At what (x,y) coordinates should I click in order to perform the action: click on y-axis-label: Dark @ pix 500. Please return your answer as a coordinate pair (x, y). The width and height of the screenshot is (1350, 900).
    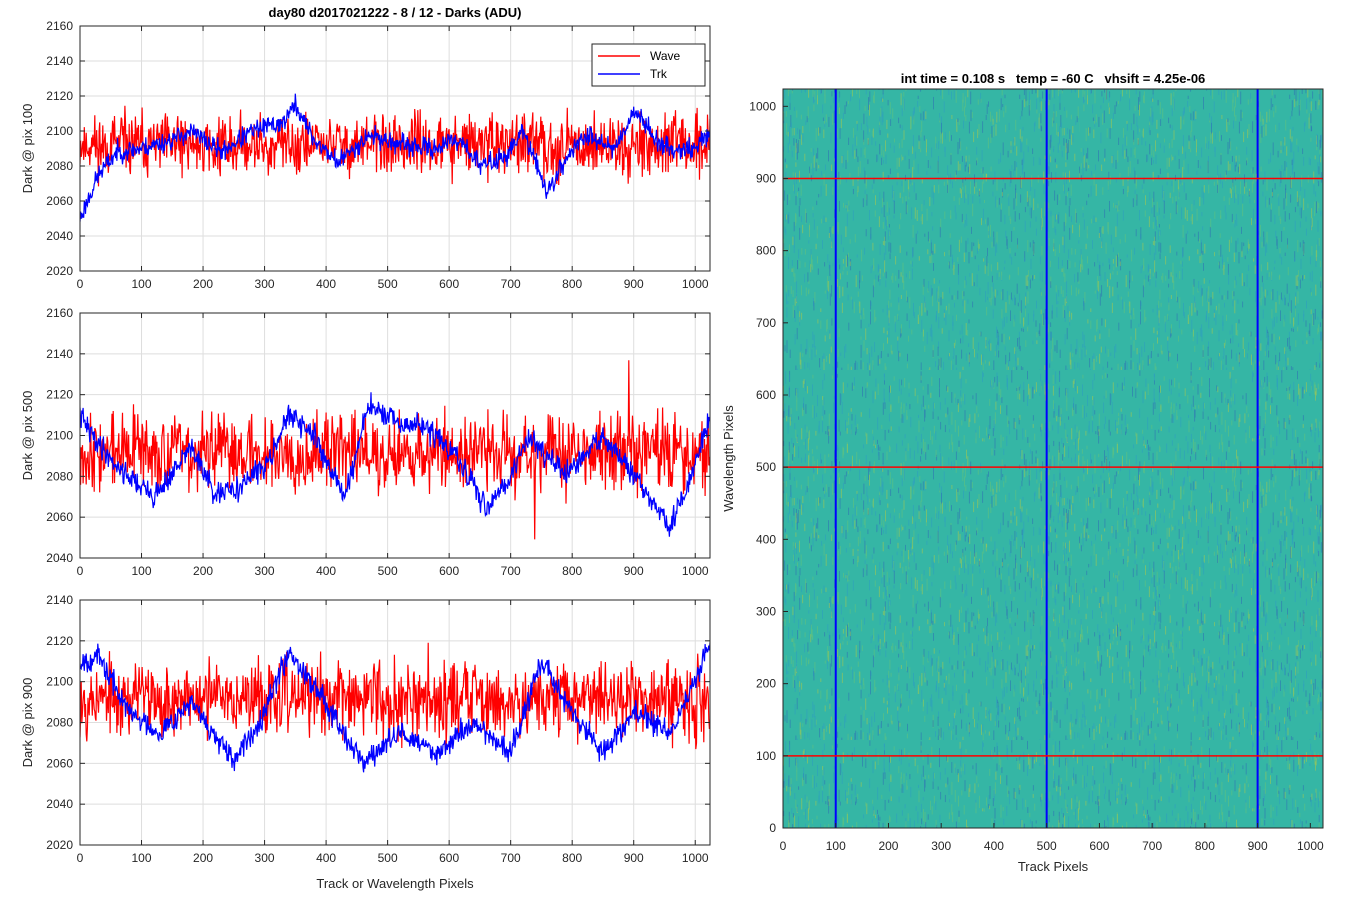
    Looking at the image, I should click on (27, 436).